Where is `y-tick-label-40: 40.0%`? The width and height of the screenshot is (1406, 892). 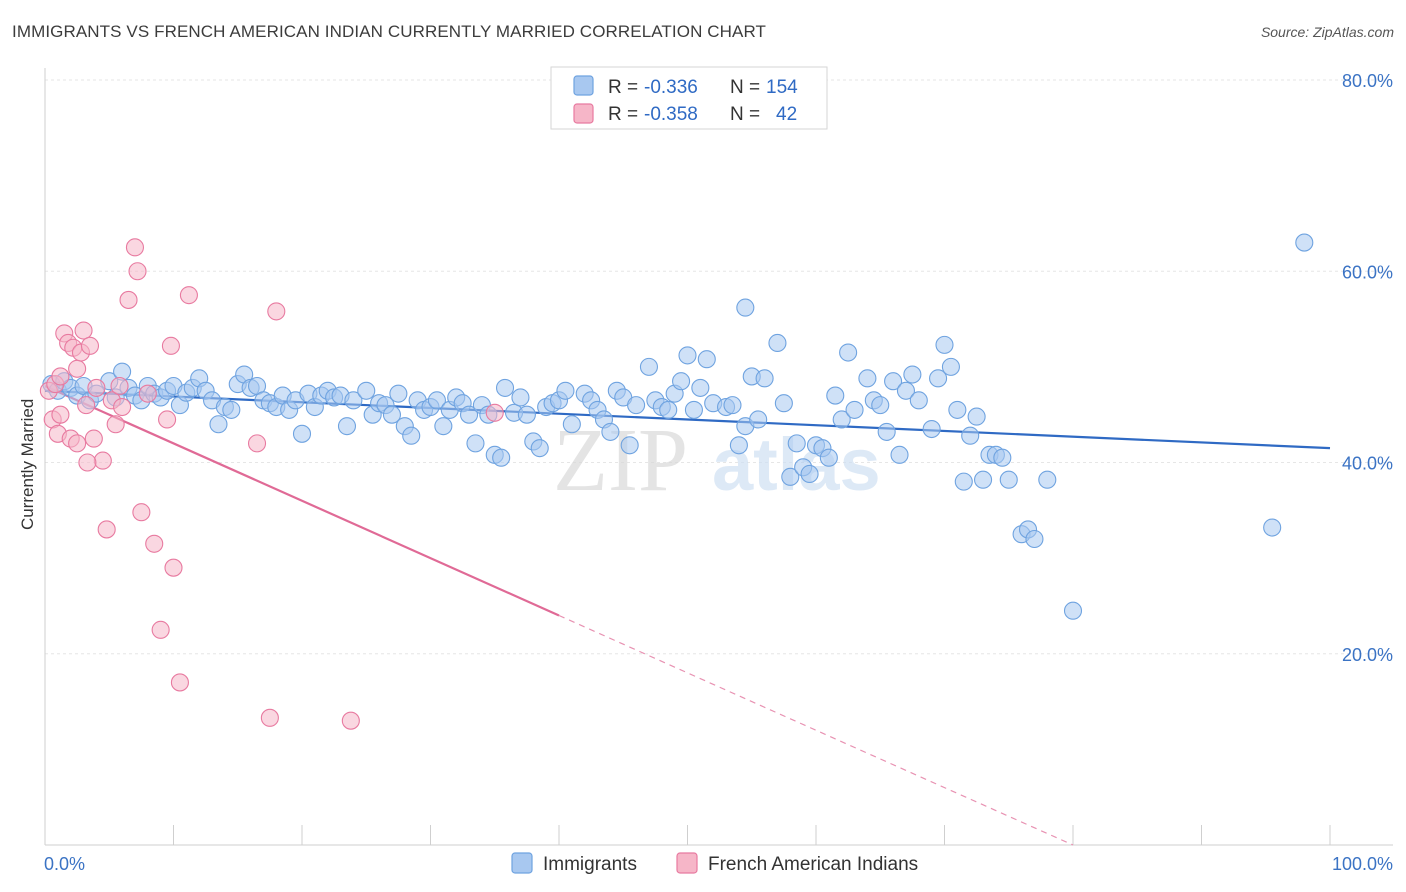 y-tick-label-40: 40.0% is located at coordinates (1367, 464).